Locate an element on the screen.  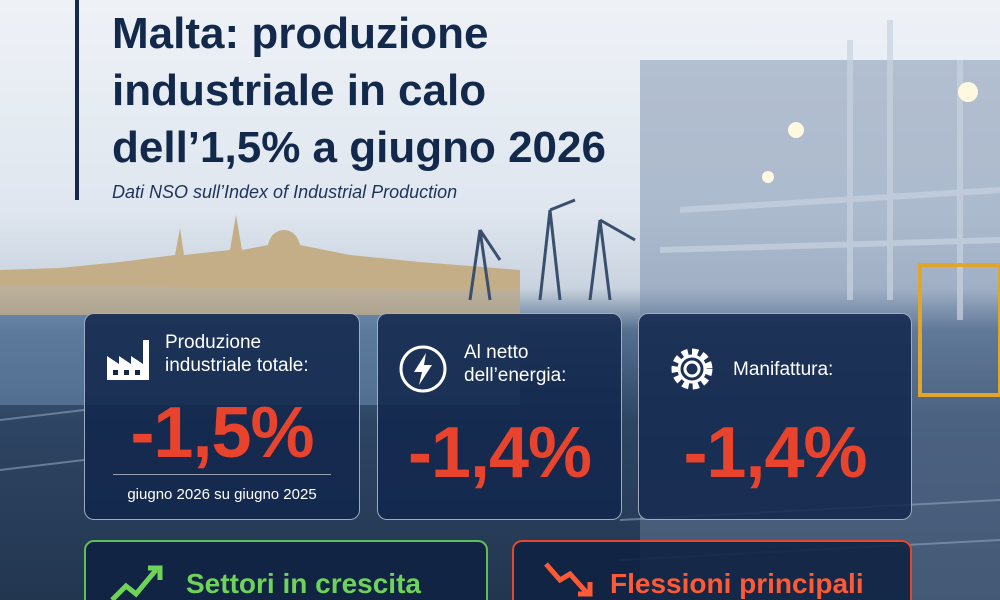
gear-icon is located at coordinates (692, 369).